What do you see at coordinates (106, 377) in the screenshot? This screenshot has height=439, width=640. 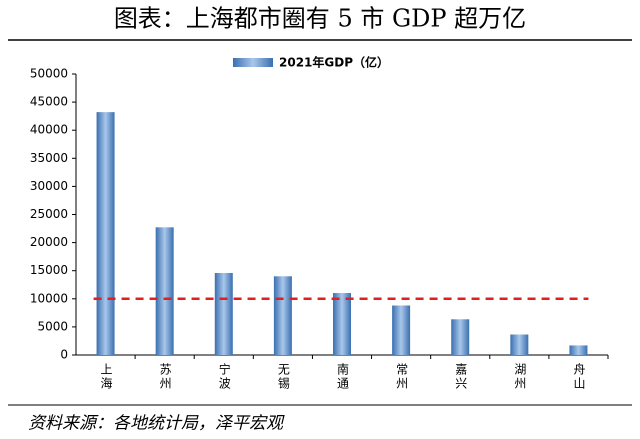 I see `x-tick-label: 上海` at bounding box center [106, 377].